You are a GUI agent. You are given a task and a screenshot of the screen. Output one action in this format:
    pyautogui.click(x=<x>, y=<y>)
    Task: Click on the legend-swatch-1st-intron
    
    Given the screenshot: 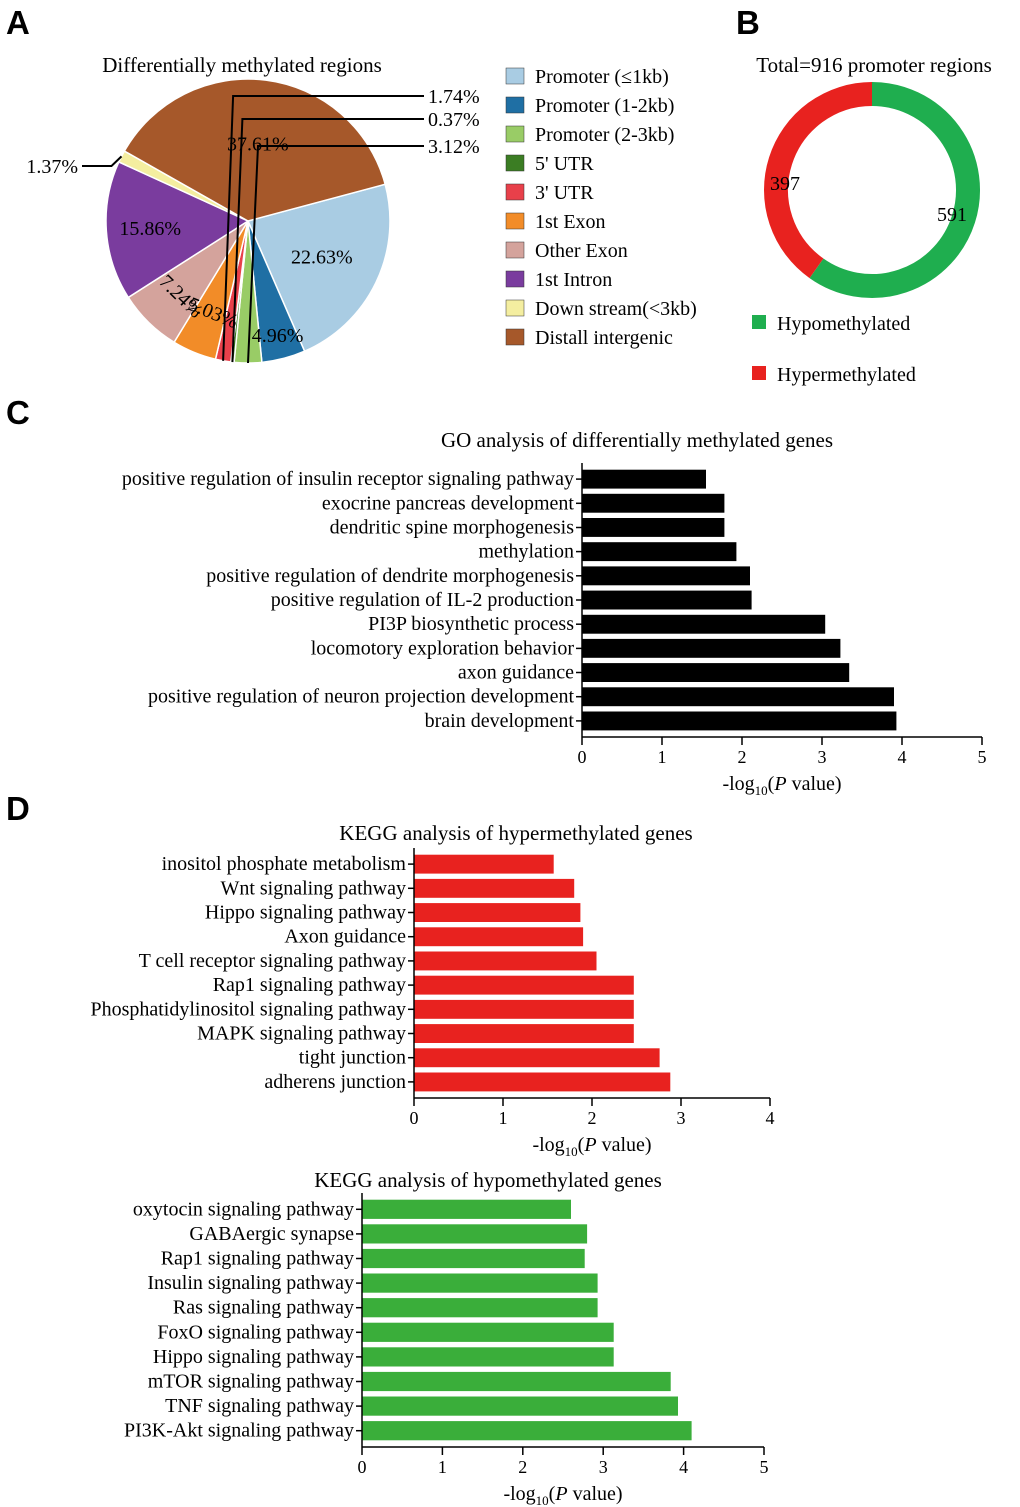 What is the action you would take?
    pyautogui.click(x=515, y=279)
    